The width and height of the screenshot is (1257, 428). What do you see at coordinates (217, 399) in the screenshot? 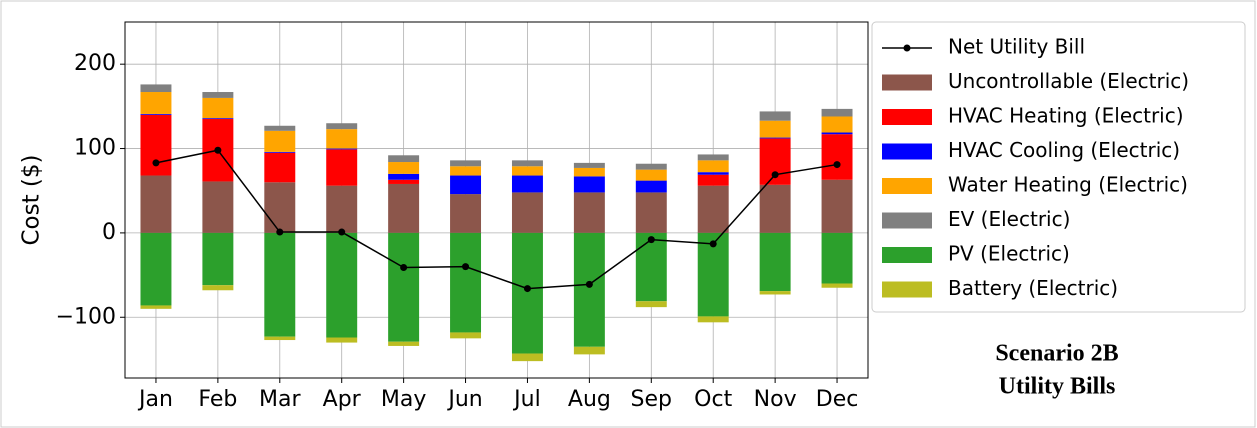
I see `x-tick-label: Feb` at bounding box center [217, 399].